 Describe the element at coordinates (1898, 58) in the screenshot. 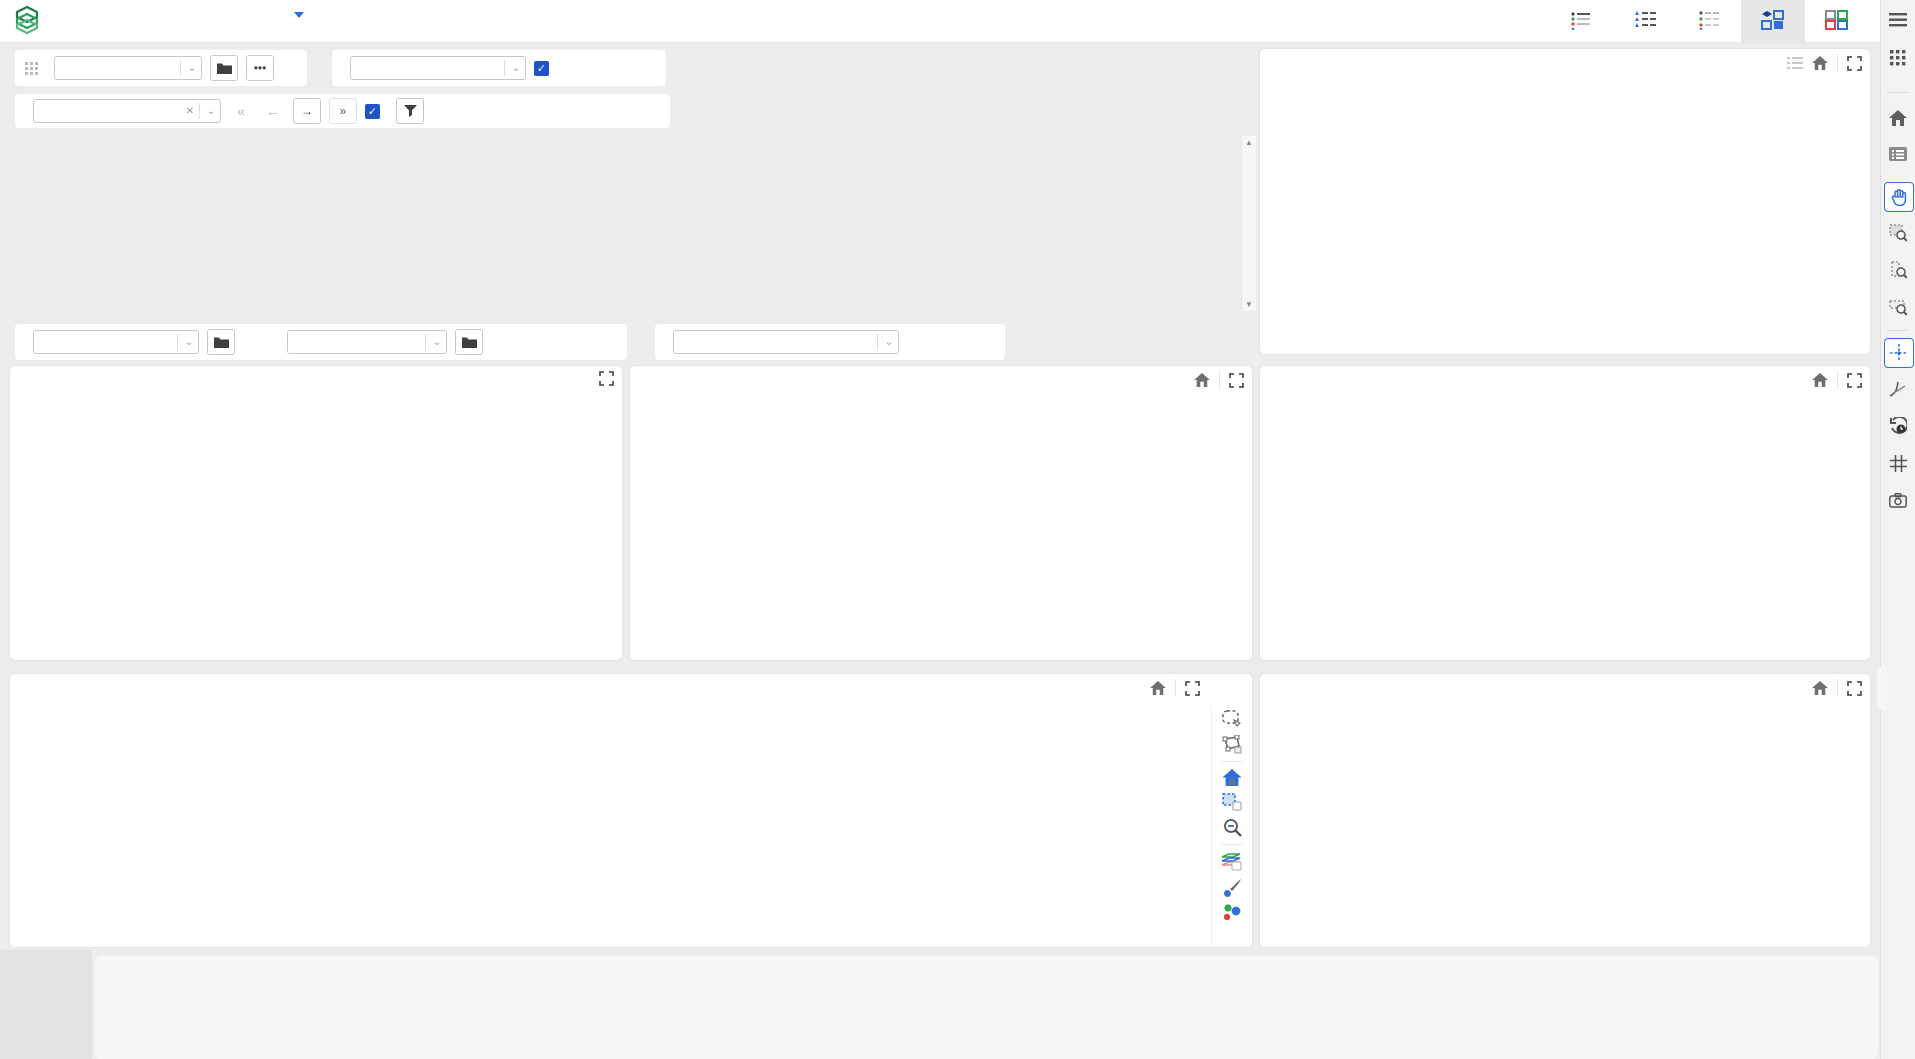

I see `apps-grid-icon` at that location.